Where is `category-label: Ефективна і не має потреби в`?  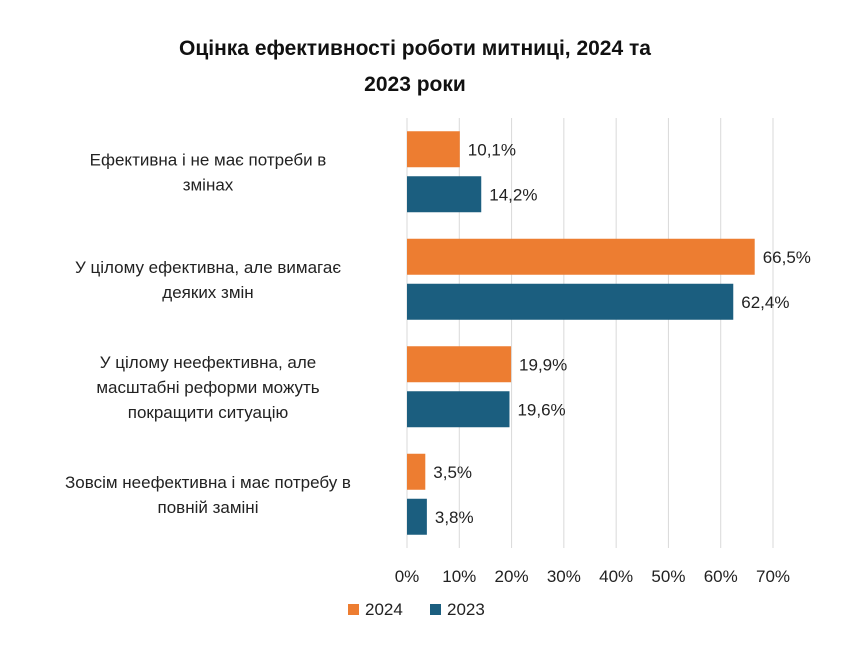 category-label: Ефективна і не має потреби в is located at coordinates (208, 159).